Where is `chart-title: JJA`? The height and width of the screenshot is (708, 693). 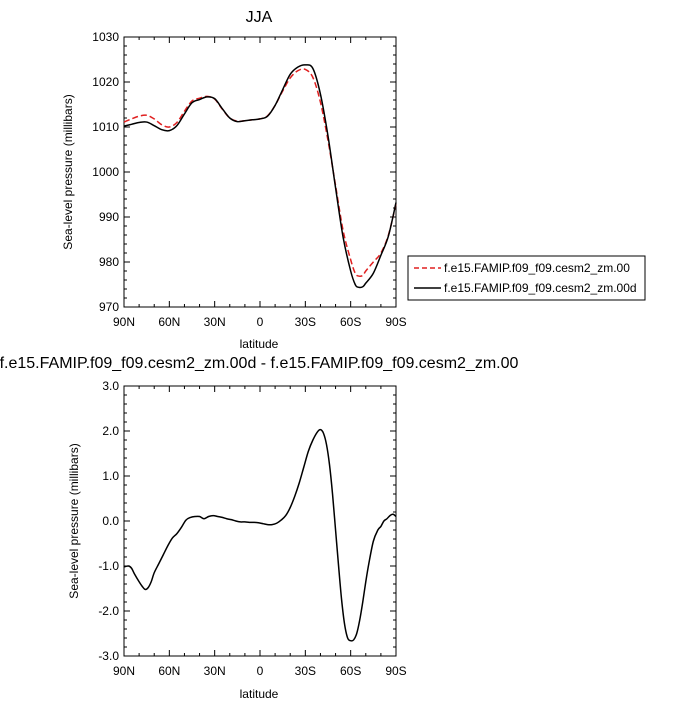
chart-title: JJA is located at coordinates (259, 17).